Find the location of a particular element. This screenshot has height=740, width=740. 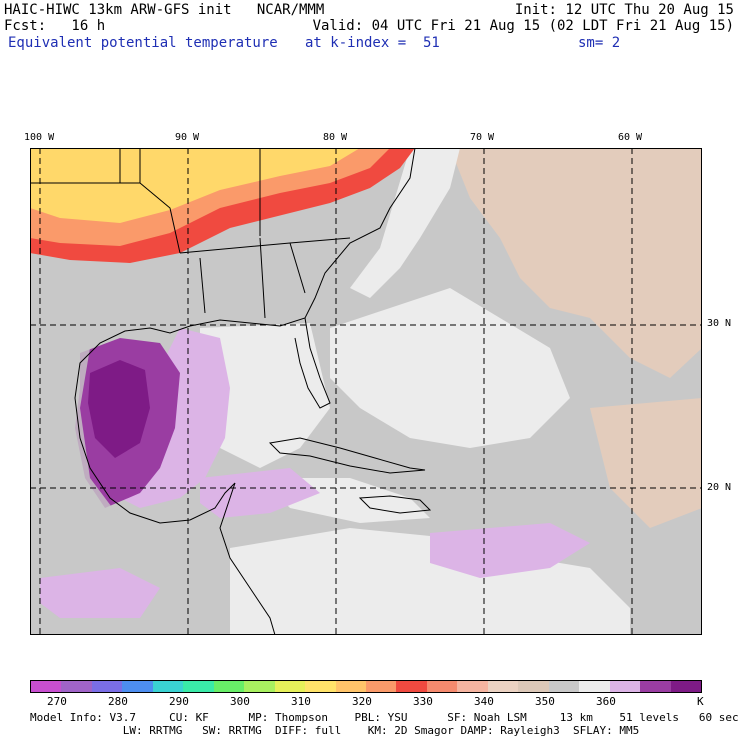

cbar-tick-290: 290 is located at coordinates (179, 701).